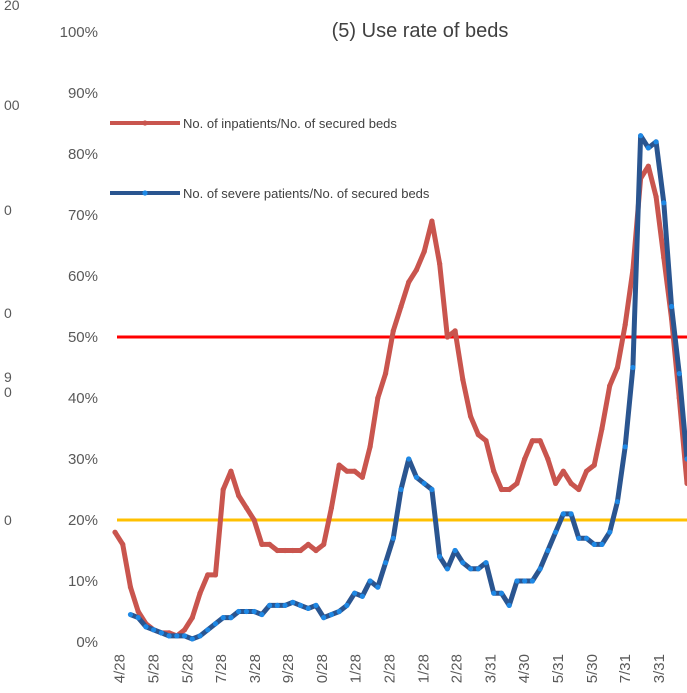 The image size is (687, 693). Describe the element at coordinates (12, 6) in the screenshot. I see `axis-fragment: 20` at that location.